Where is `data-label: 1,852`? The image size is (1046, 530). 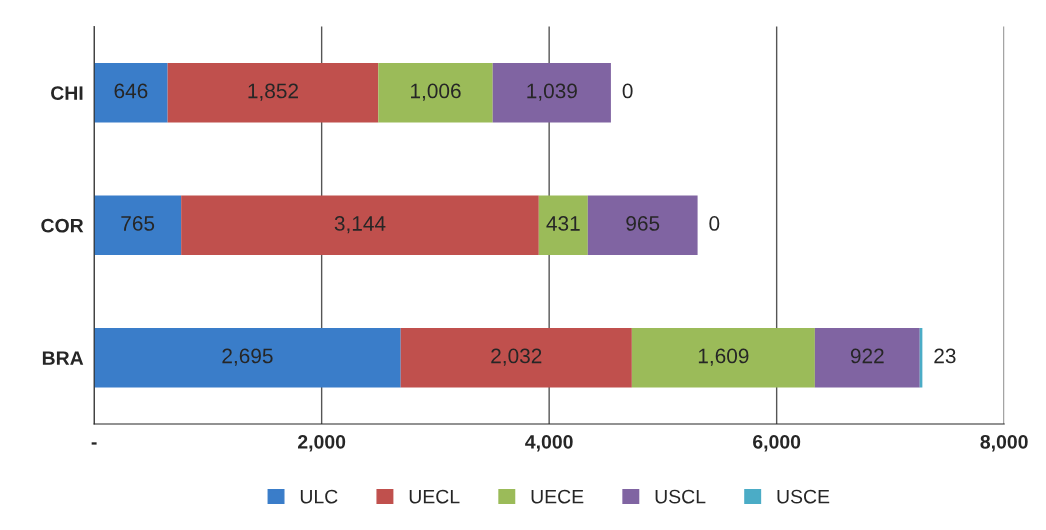
data-label: 1,852 is located at coordinates (273, 92).